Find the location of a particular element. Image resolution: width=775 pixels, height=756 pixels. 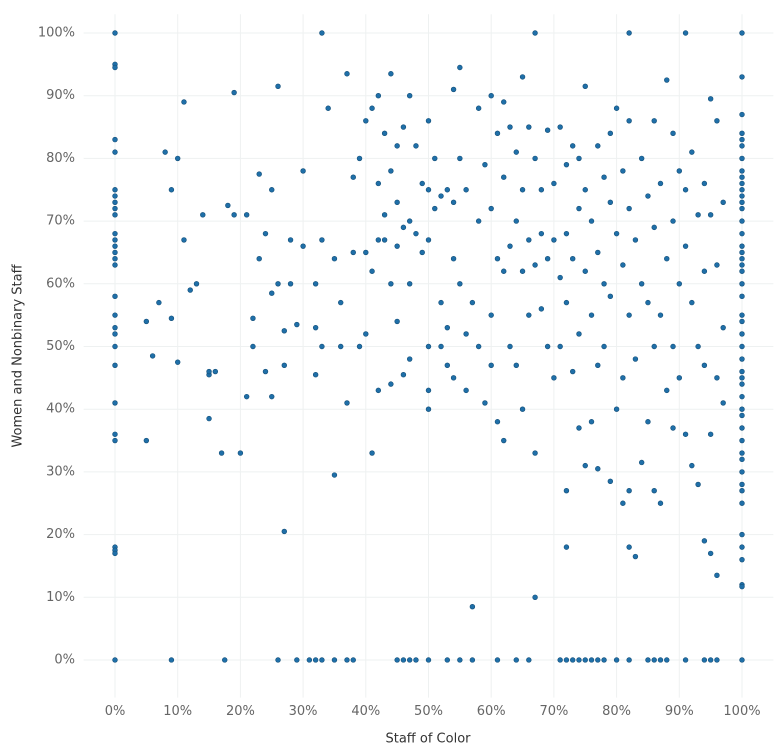

x-tick-label: 90% is located at coordinates (679, 711).